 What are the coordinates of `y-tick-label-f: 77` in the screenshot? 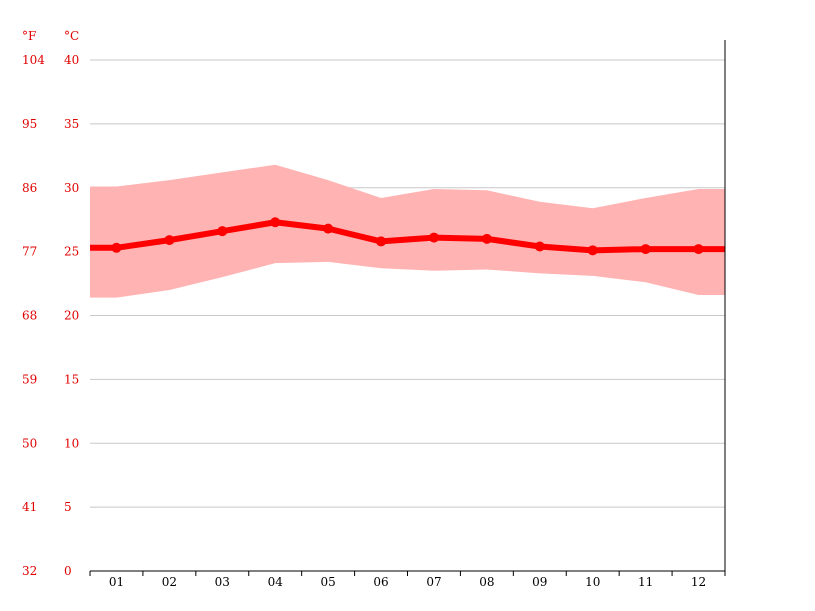 It's located at (29, 252).